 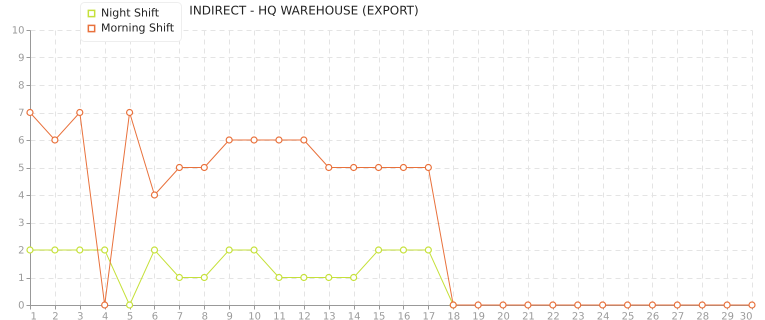 What do you see at coordinates (21, 58) in the screenshot?
I see `y-tick-label: 9` at bounding box center [21, 58].